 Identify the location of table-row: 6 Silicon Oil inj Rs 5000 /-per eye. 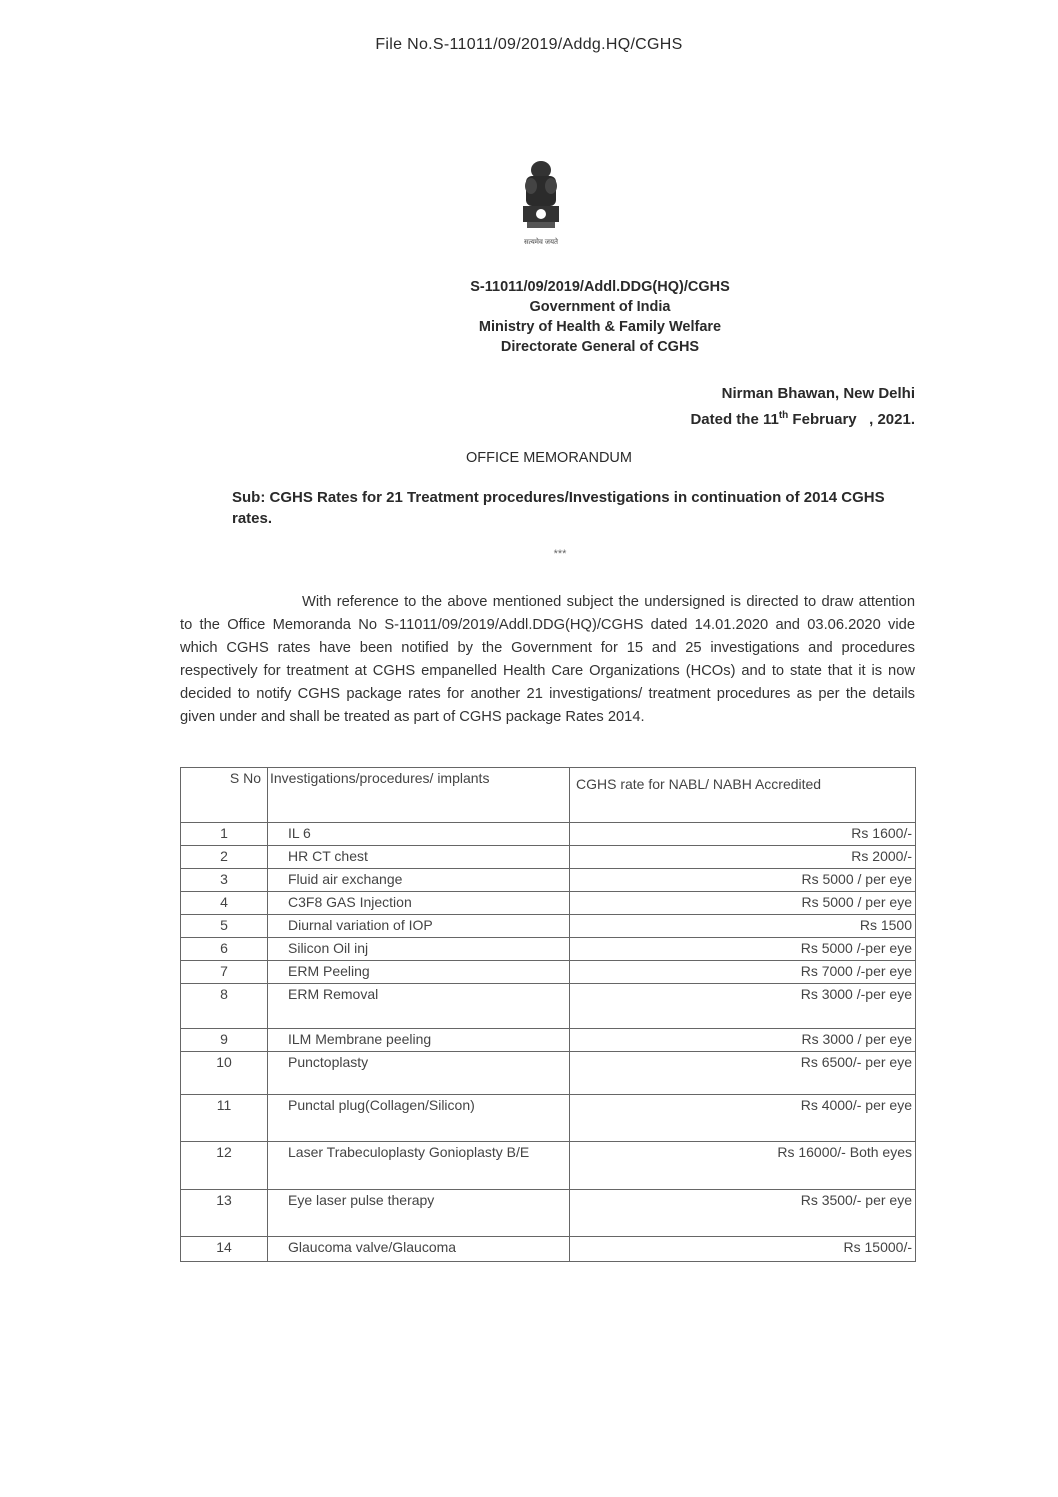
(548, 949).